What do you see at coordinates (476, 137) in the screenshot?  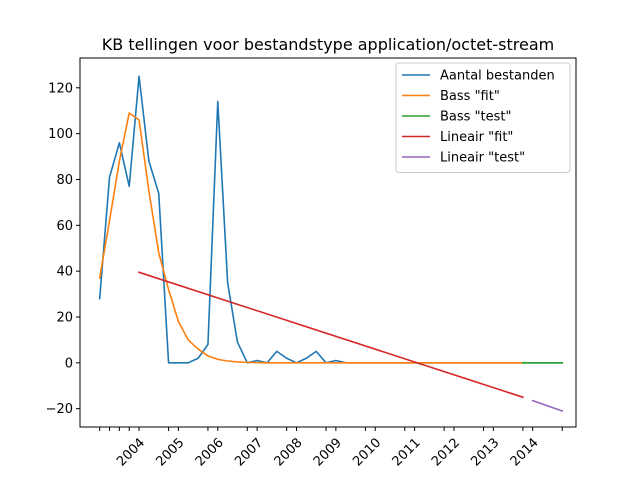 I see `legend-label: Lineair "fit"` at bounding box center [476, 137].